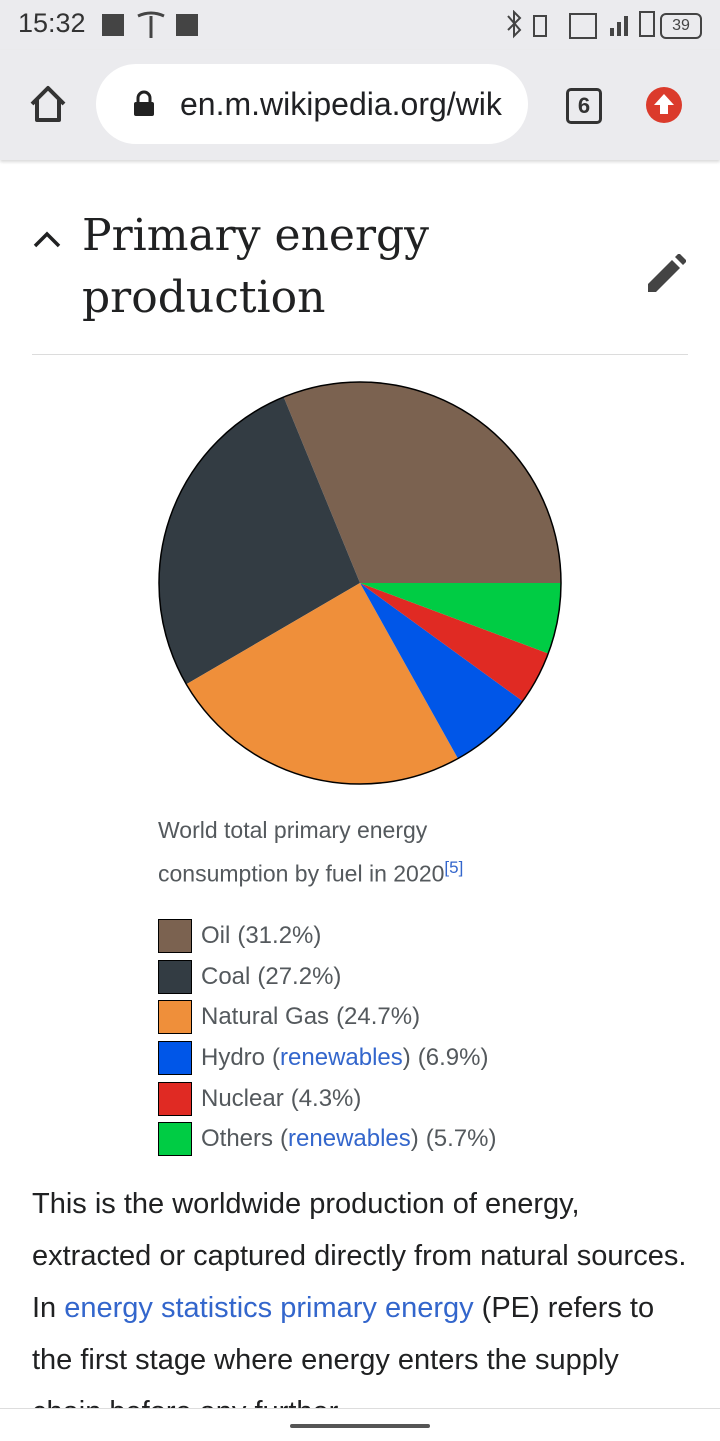  I want to click on browser-toolbar: en.m.wikipedia.org/wik 6, so click(360, 105).